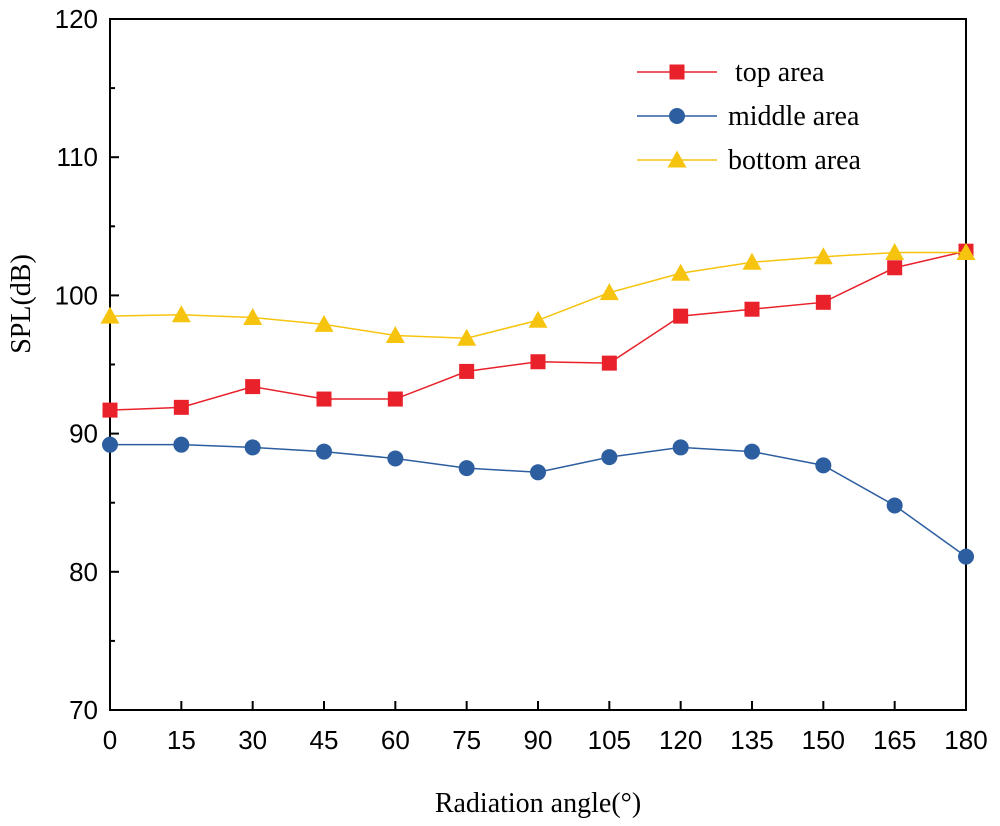 The image size is (1000, 826). What do you see at coordinates (751, 740) in the screenshot?
I see `x-tick-label: 135` at bounding box center [751, 740].